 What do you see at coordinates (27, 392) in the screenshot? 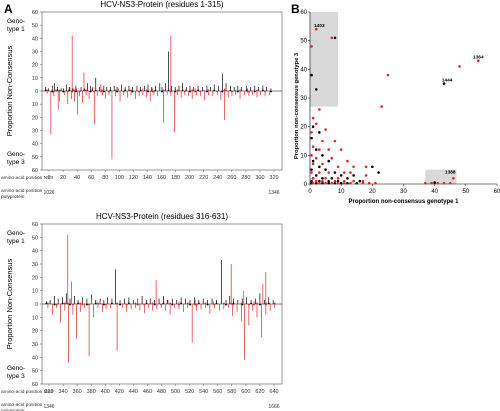
I see `x-axis-row1-label: amino-acid position NS3` at bounding box center [27, 392].